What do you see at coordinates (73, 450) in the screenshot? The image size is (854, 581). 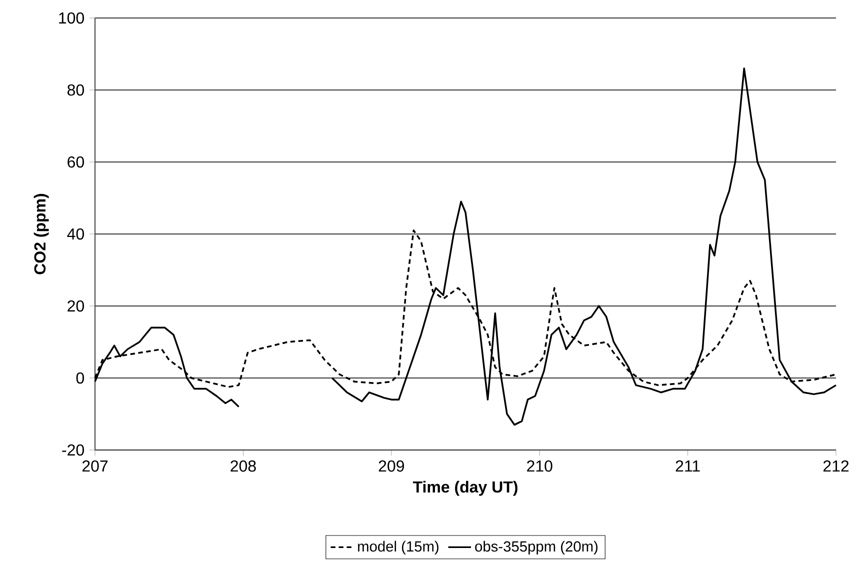 I see `y-tick-label: -20` at bounding box center [73, 450].